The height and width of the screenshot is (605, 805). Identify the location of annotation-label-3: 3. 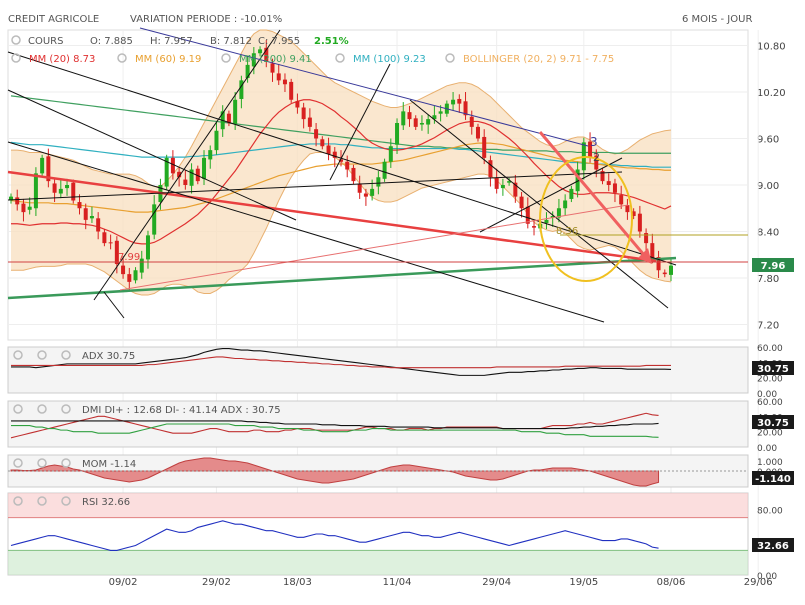
(594, 142).